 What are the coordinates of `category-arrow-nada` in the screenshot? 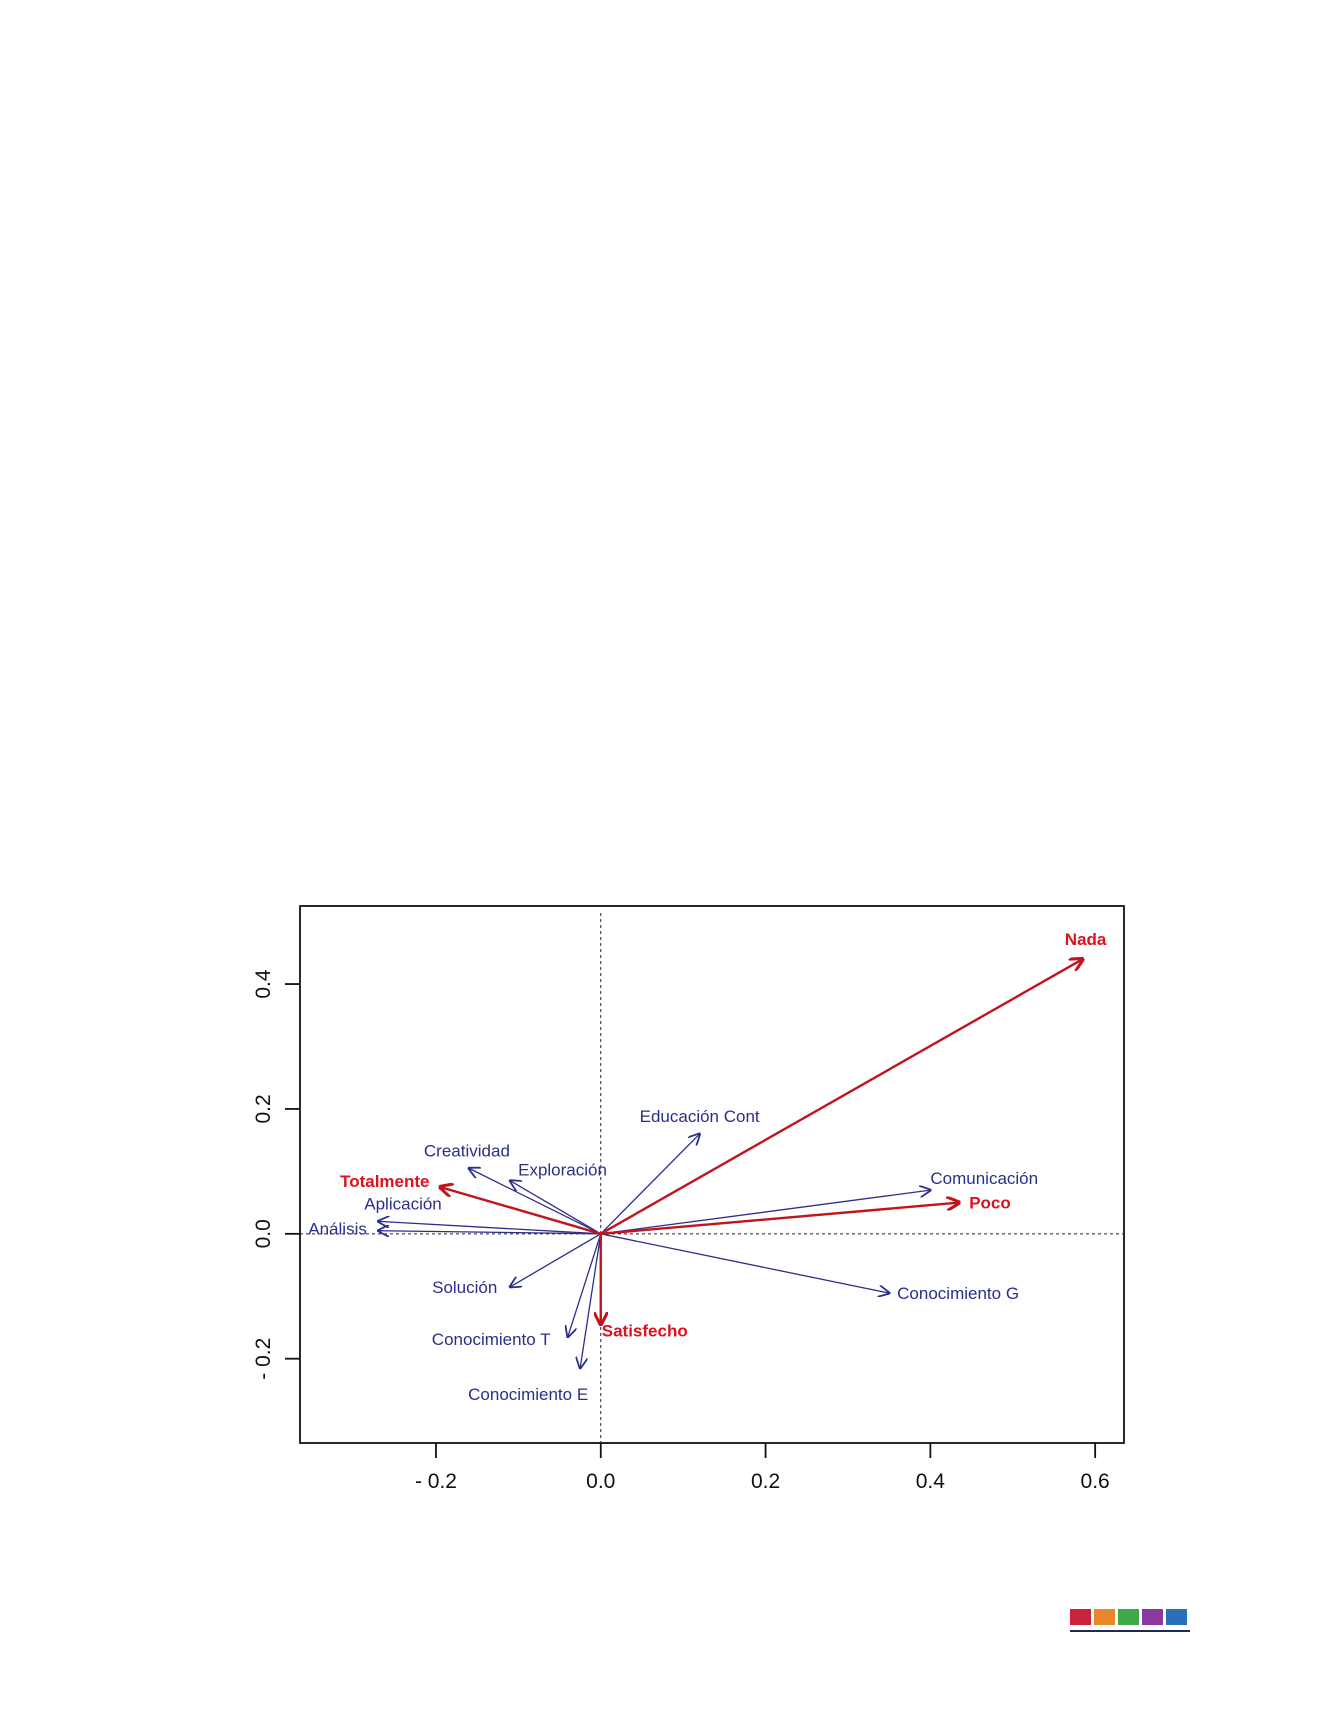 It's located at (841, 1097).